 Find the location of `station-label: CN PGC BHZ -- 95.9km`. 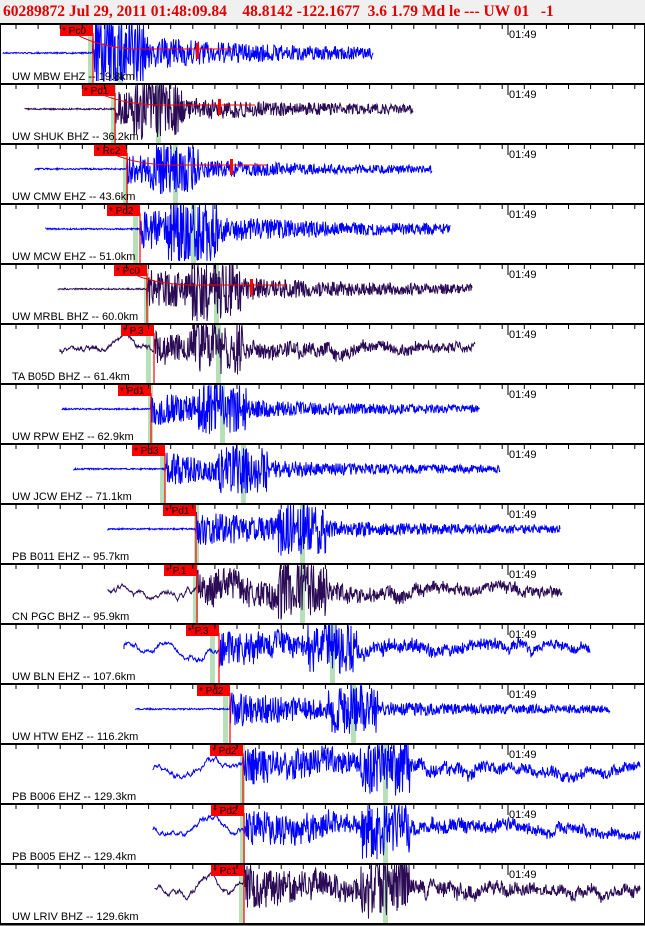

station-label: CN PGC BHZ -- 95.9km is located at coordinates (70, 617).